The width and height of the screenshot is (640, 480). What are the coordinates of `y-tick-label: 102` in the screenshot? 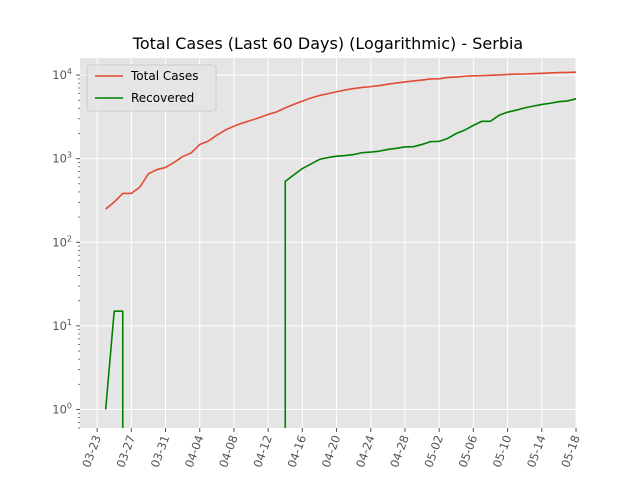 It's located at (62, 241).